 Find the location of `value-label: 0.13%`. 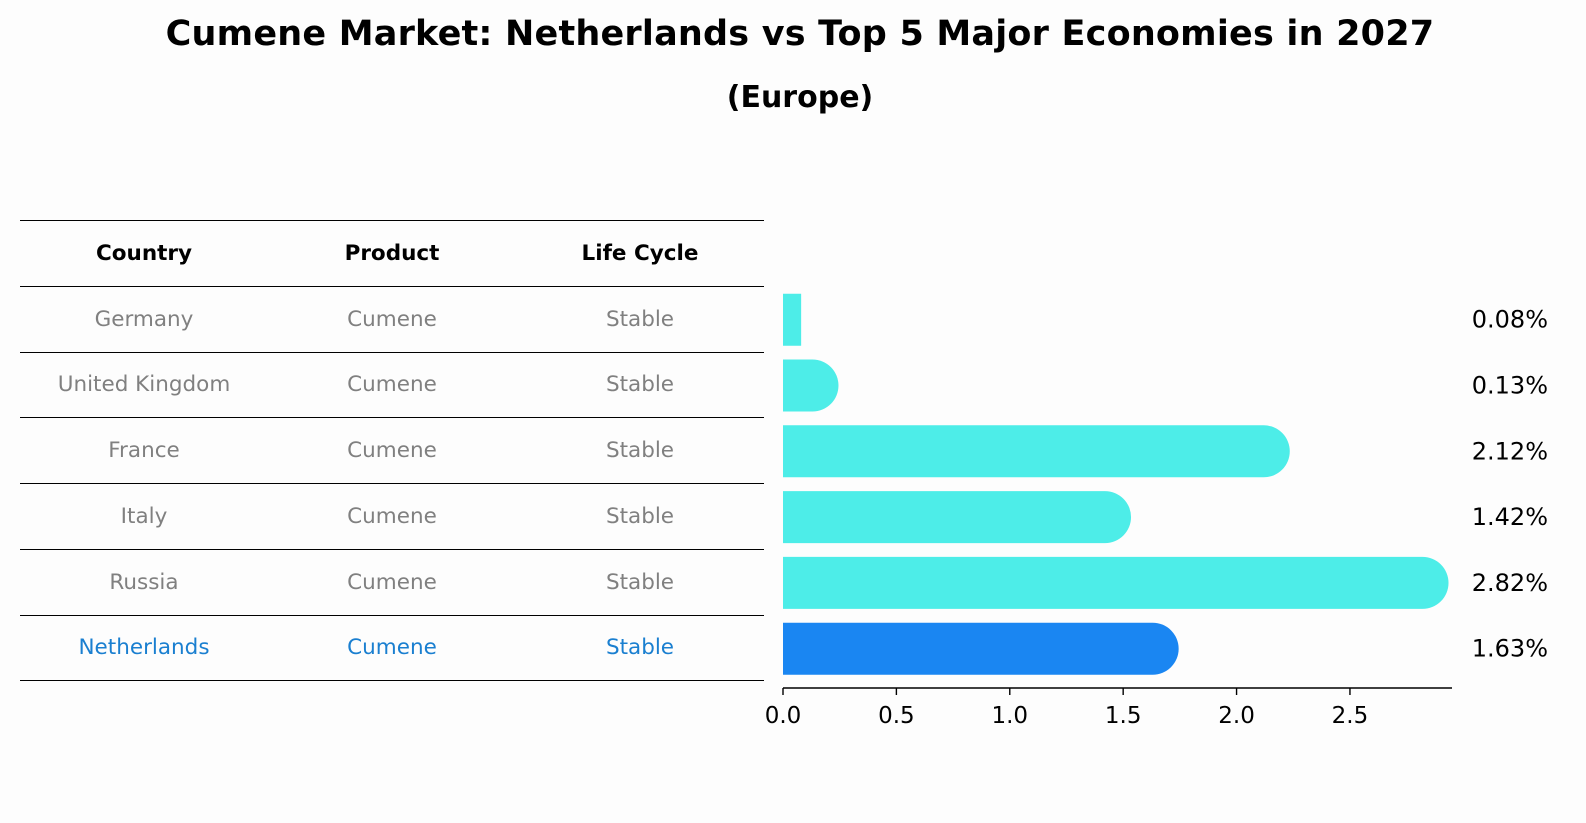

value-label: 0.13% is located at coordinates (1510, 386).